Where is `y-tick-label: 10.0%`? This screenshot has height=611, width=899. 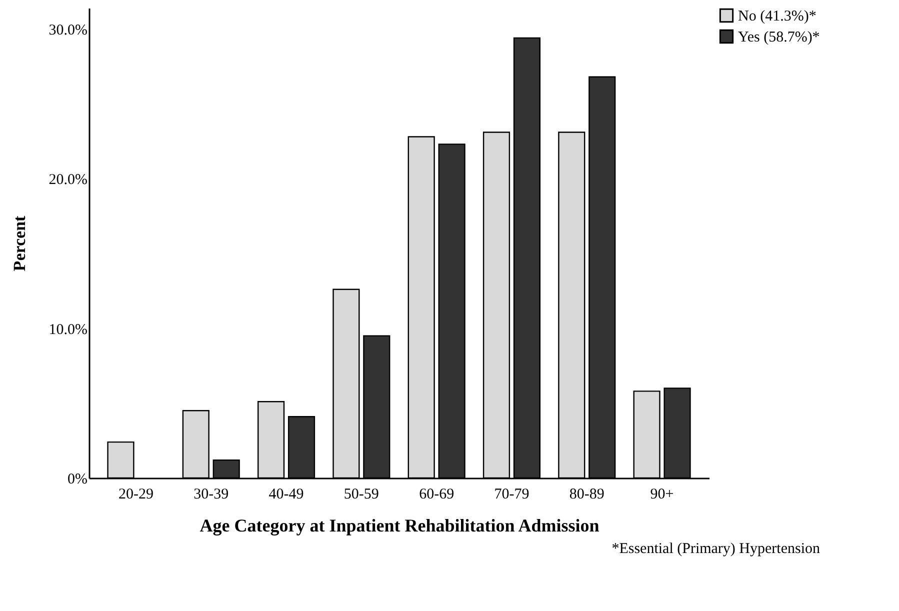
y-tick-label: 10.0% is located at coordinates (68, 330).